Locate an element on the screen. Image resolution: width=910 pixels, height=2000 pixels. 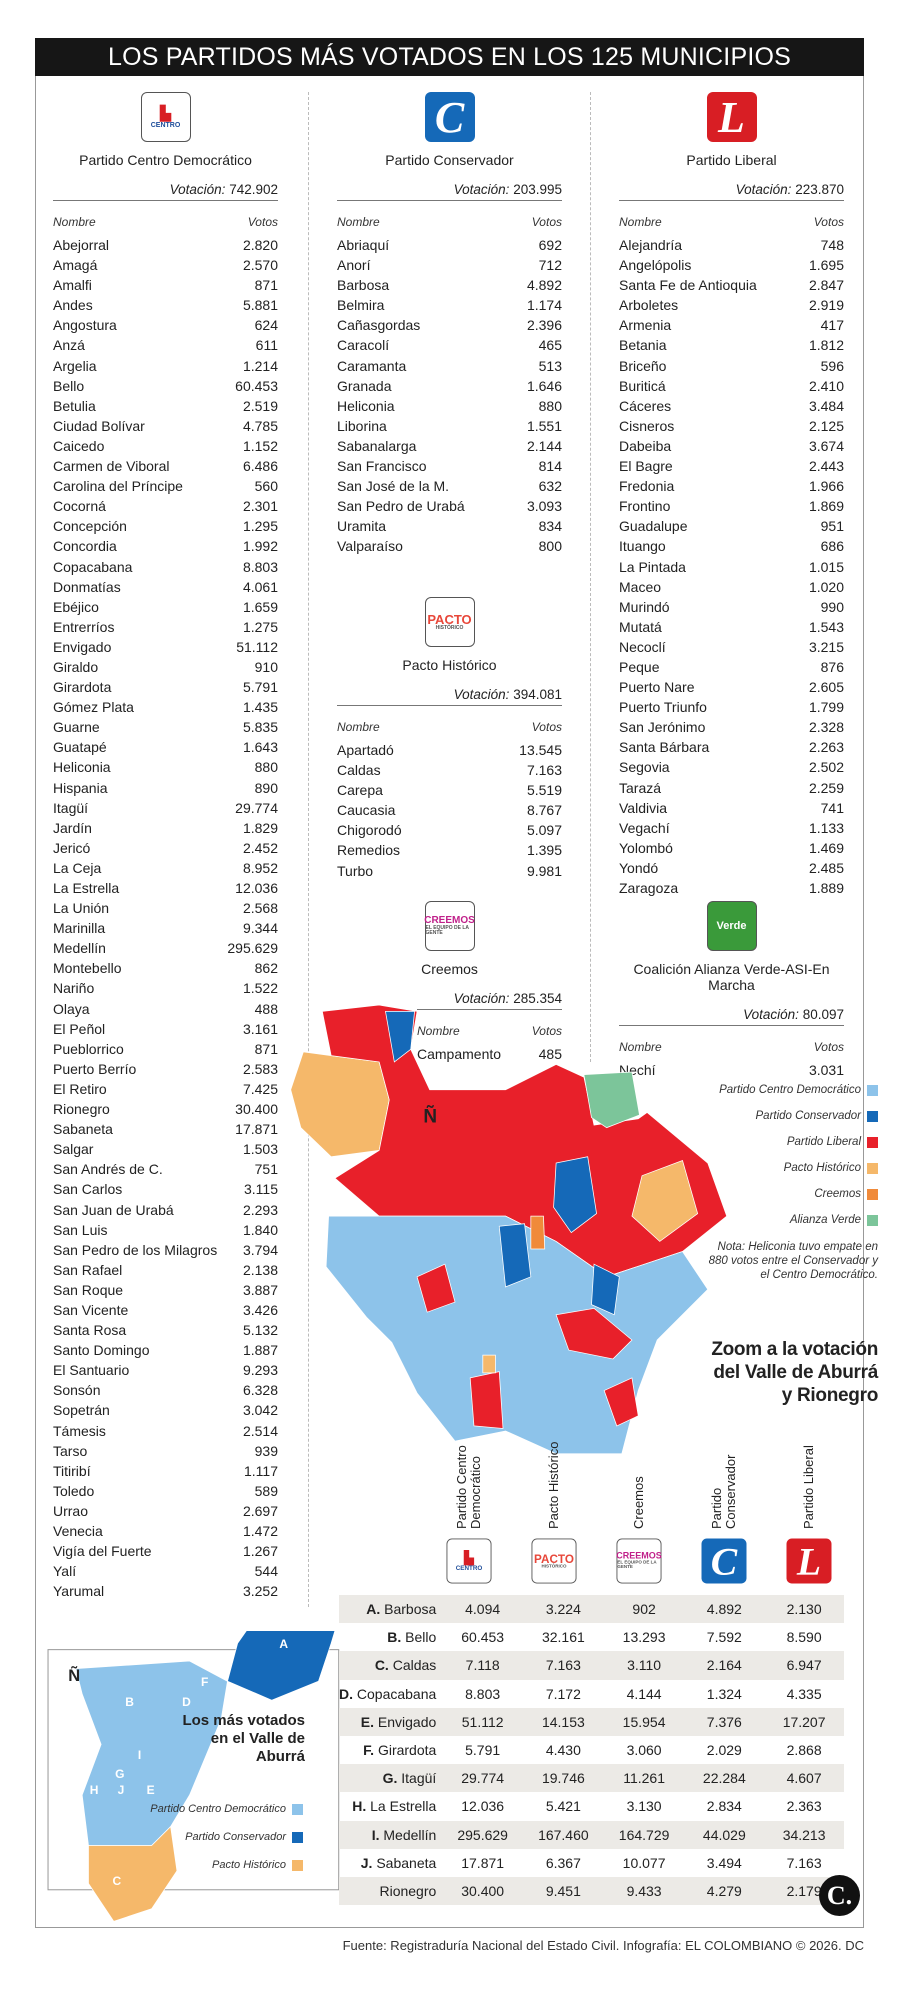
municipality-name: Envigado is located at coordinates (407, 1721).